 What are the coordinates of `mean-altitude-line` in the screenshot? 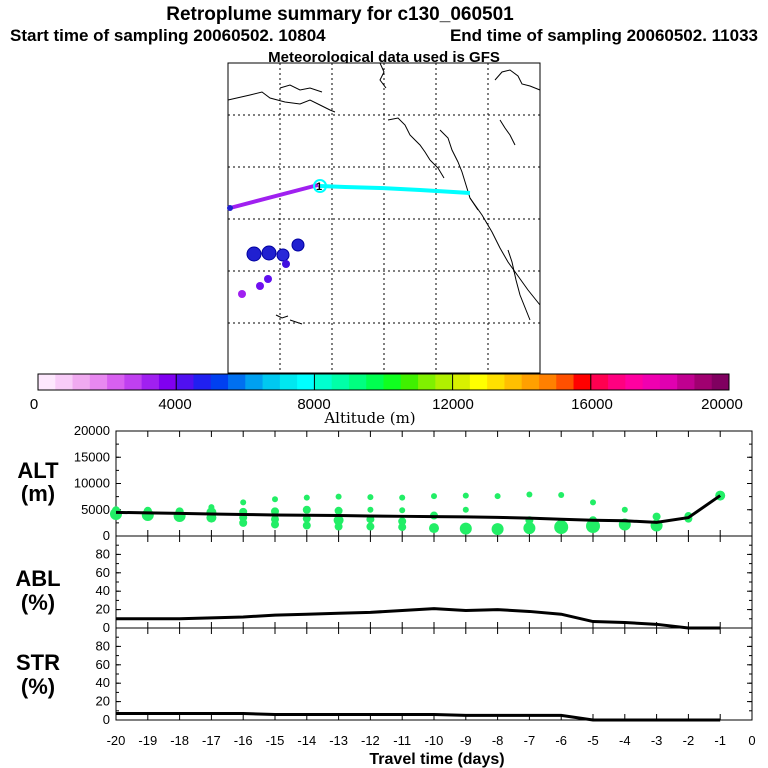 It's located at (418, 509).